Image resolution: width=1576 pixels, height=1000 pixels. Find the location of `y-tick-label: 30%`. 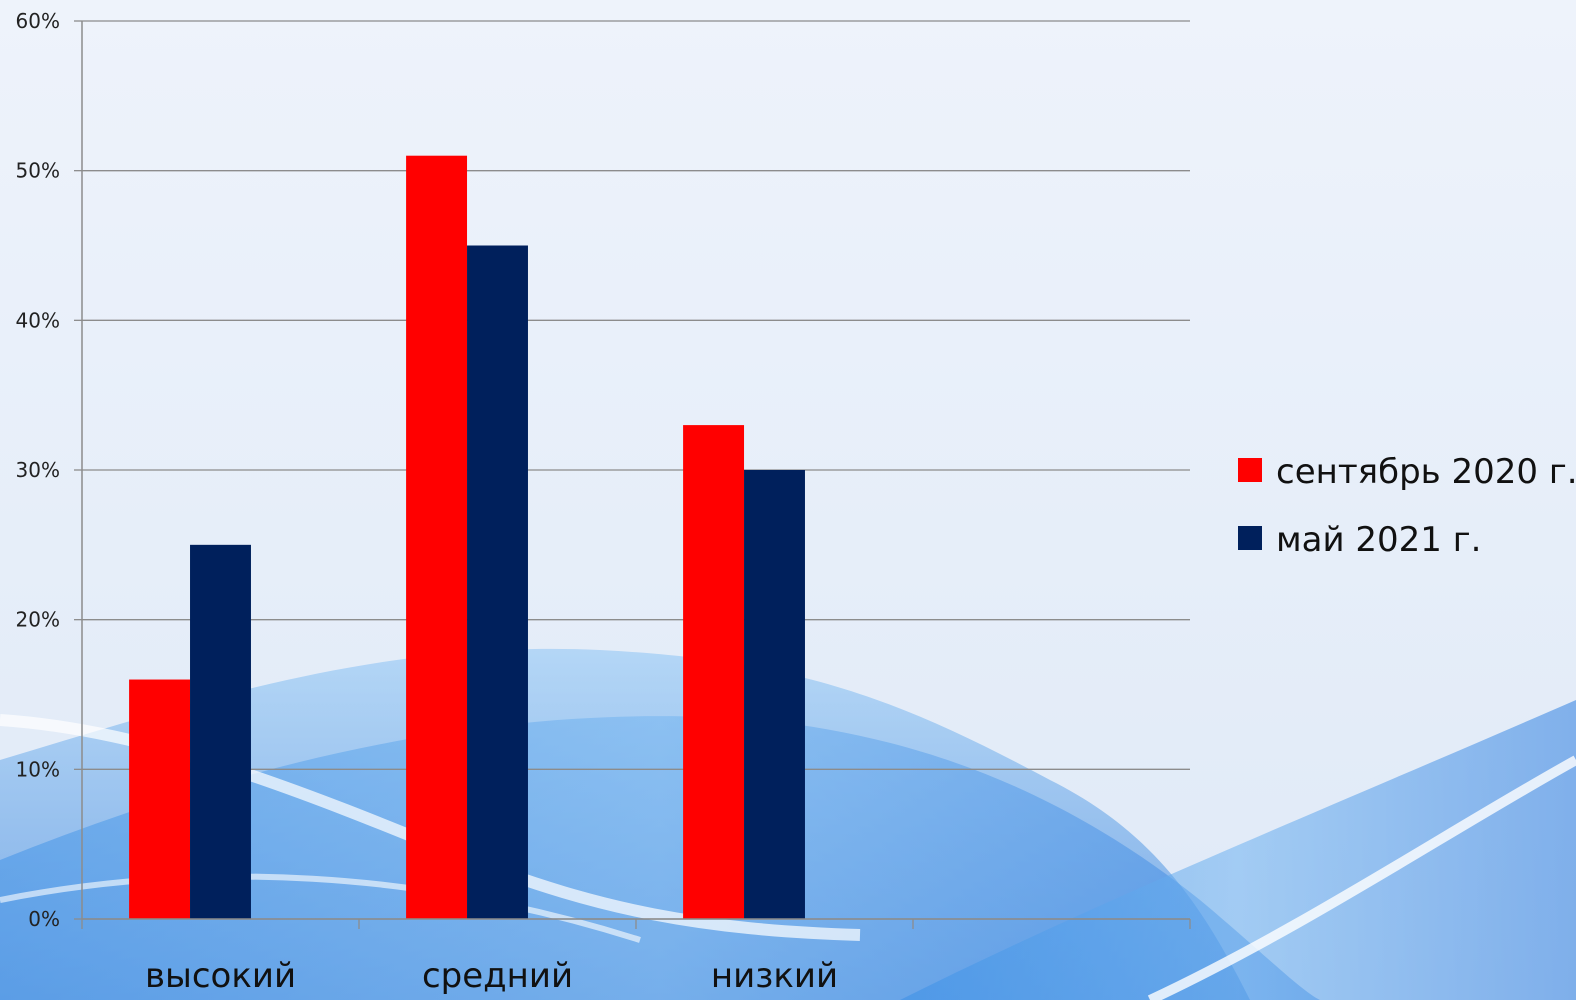

y-tick-label: 30% is located at coordinates (38, 470).